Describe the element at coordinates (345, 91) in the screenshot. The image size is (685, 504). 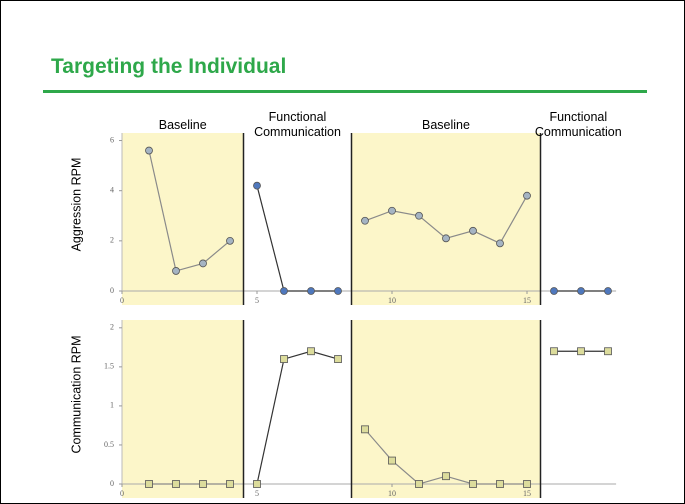
I see `title-rule` at that location.